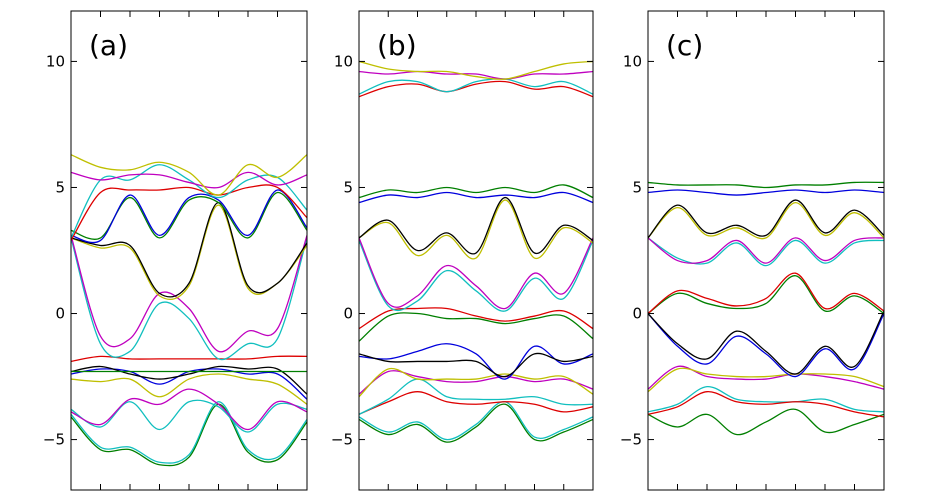 The width and height of the screenshot is (933, 500). I want to click on band-line-b6k, so click(766, 219).